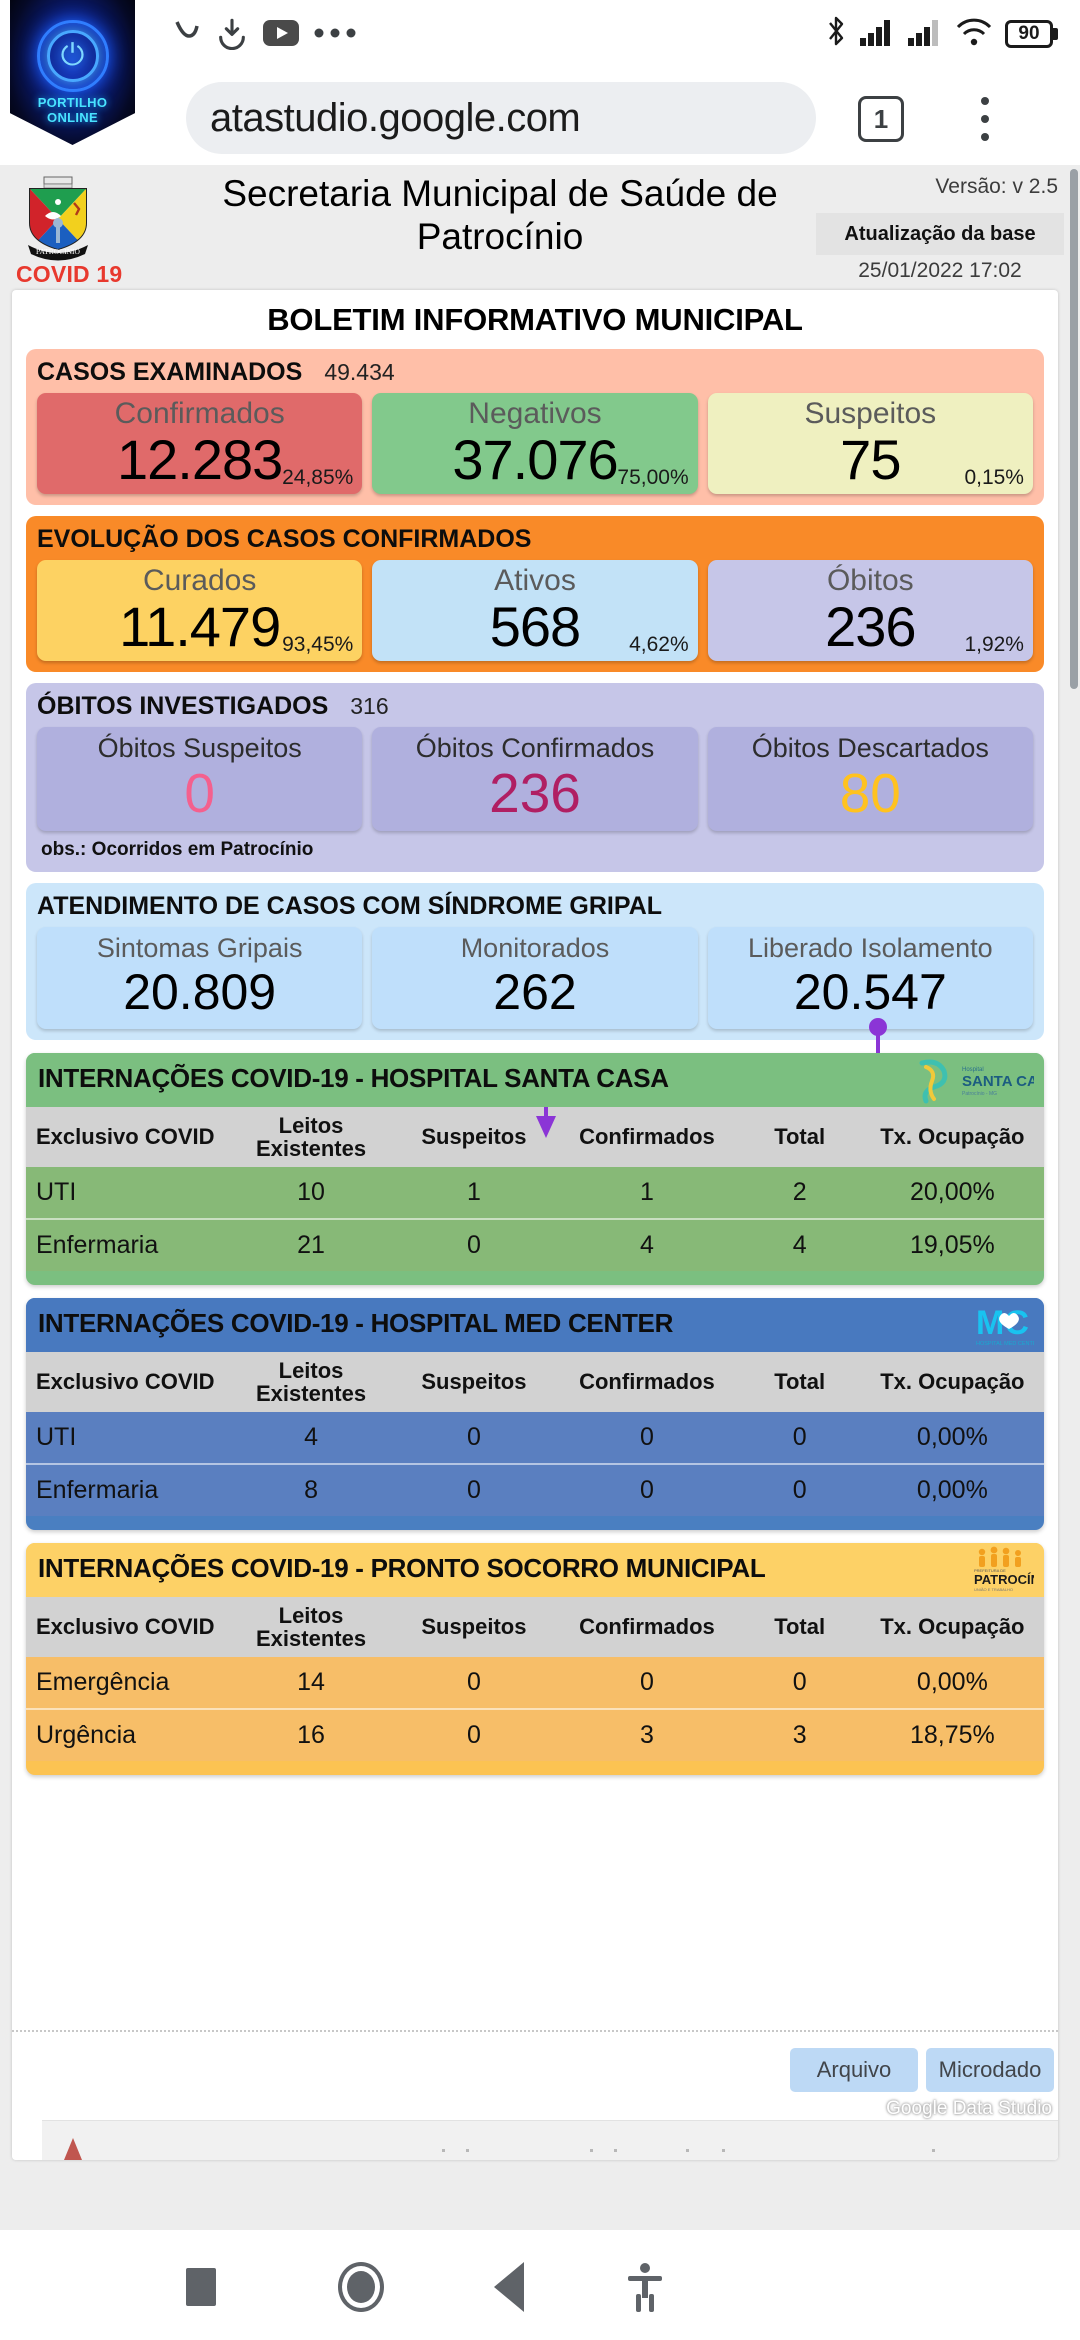 The height and width of the screenshot is (2340, 1080). Describe the element at coordinates (952, 1682) in the screenshot. I see `cell-ocupacao: 0,00%` at that location.